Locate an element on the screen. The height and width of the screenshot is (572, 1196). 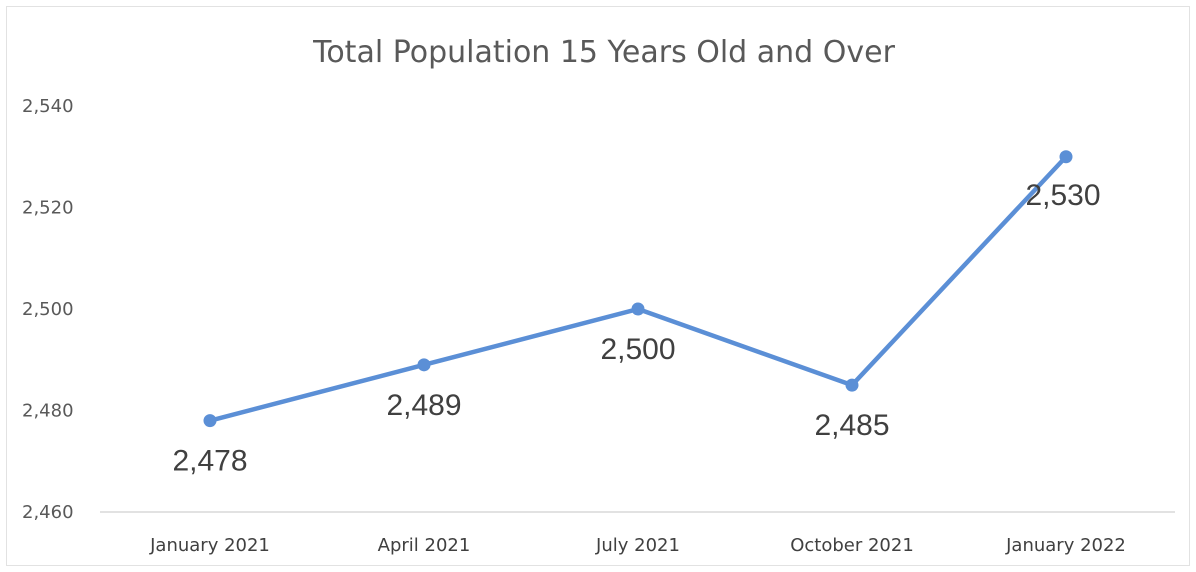
y-tick-label: 2,520 is located at coordinates (48, 208).